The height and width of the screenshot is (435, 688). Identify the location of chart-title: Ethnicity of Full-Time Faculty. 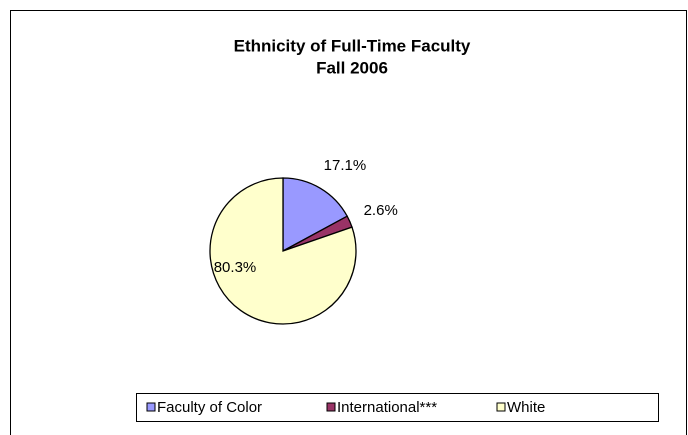
(352, 45).